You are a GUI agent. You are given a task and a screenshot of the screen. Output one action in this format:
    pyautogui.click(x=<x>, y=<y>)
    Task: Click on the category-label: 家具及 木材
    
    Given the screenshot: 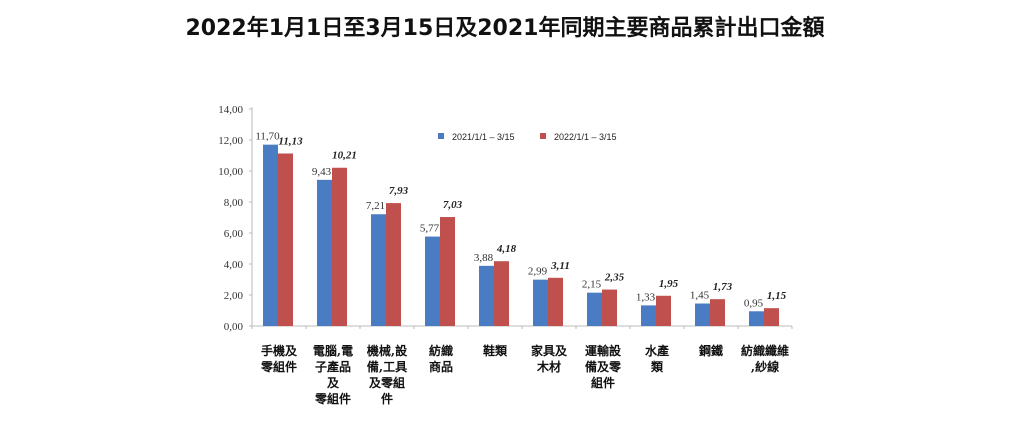 What is the action you would take?
    pyautogui.click(x=548, y=359)
    